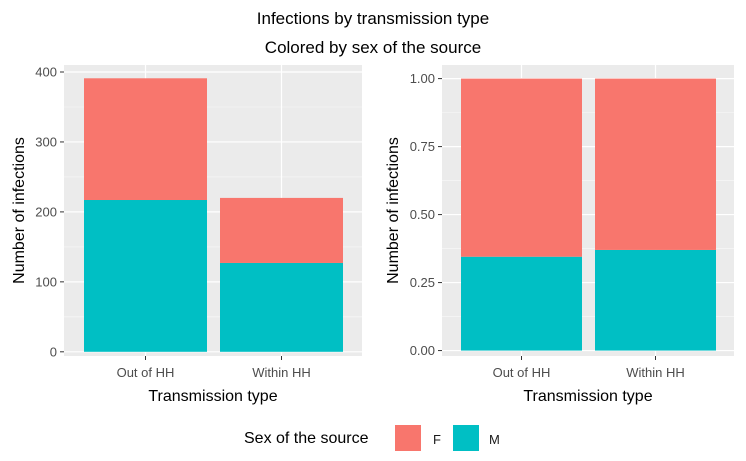  What do you see at coordinates (46, 141) in the screenshot?
I see `y-tick-label: 300` at bounding box center [46, 141].